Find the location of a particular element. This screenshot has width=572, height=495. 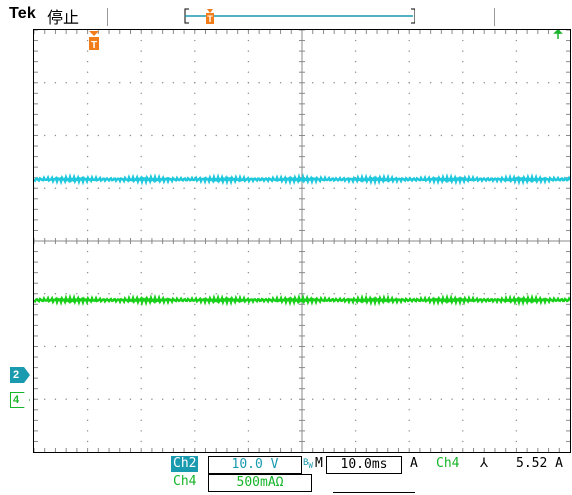

ch4-waveform is located at coordinates (302, 300).